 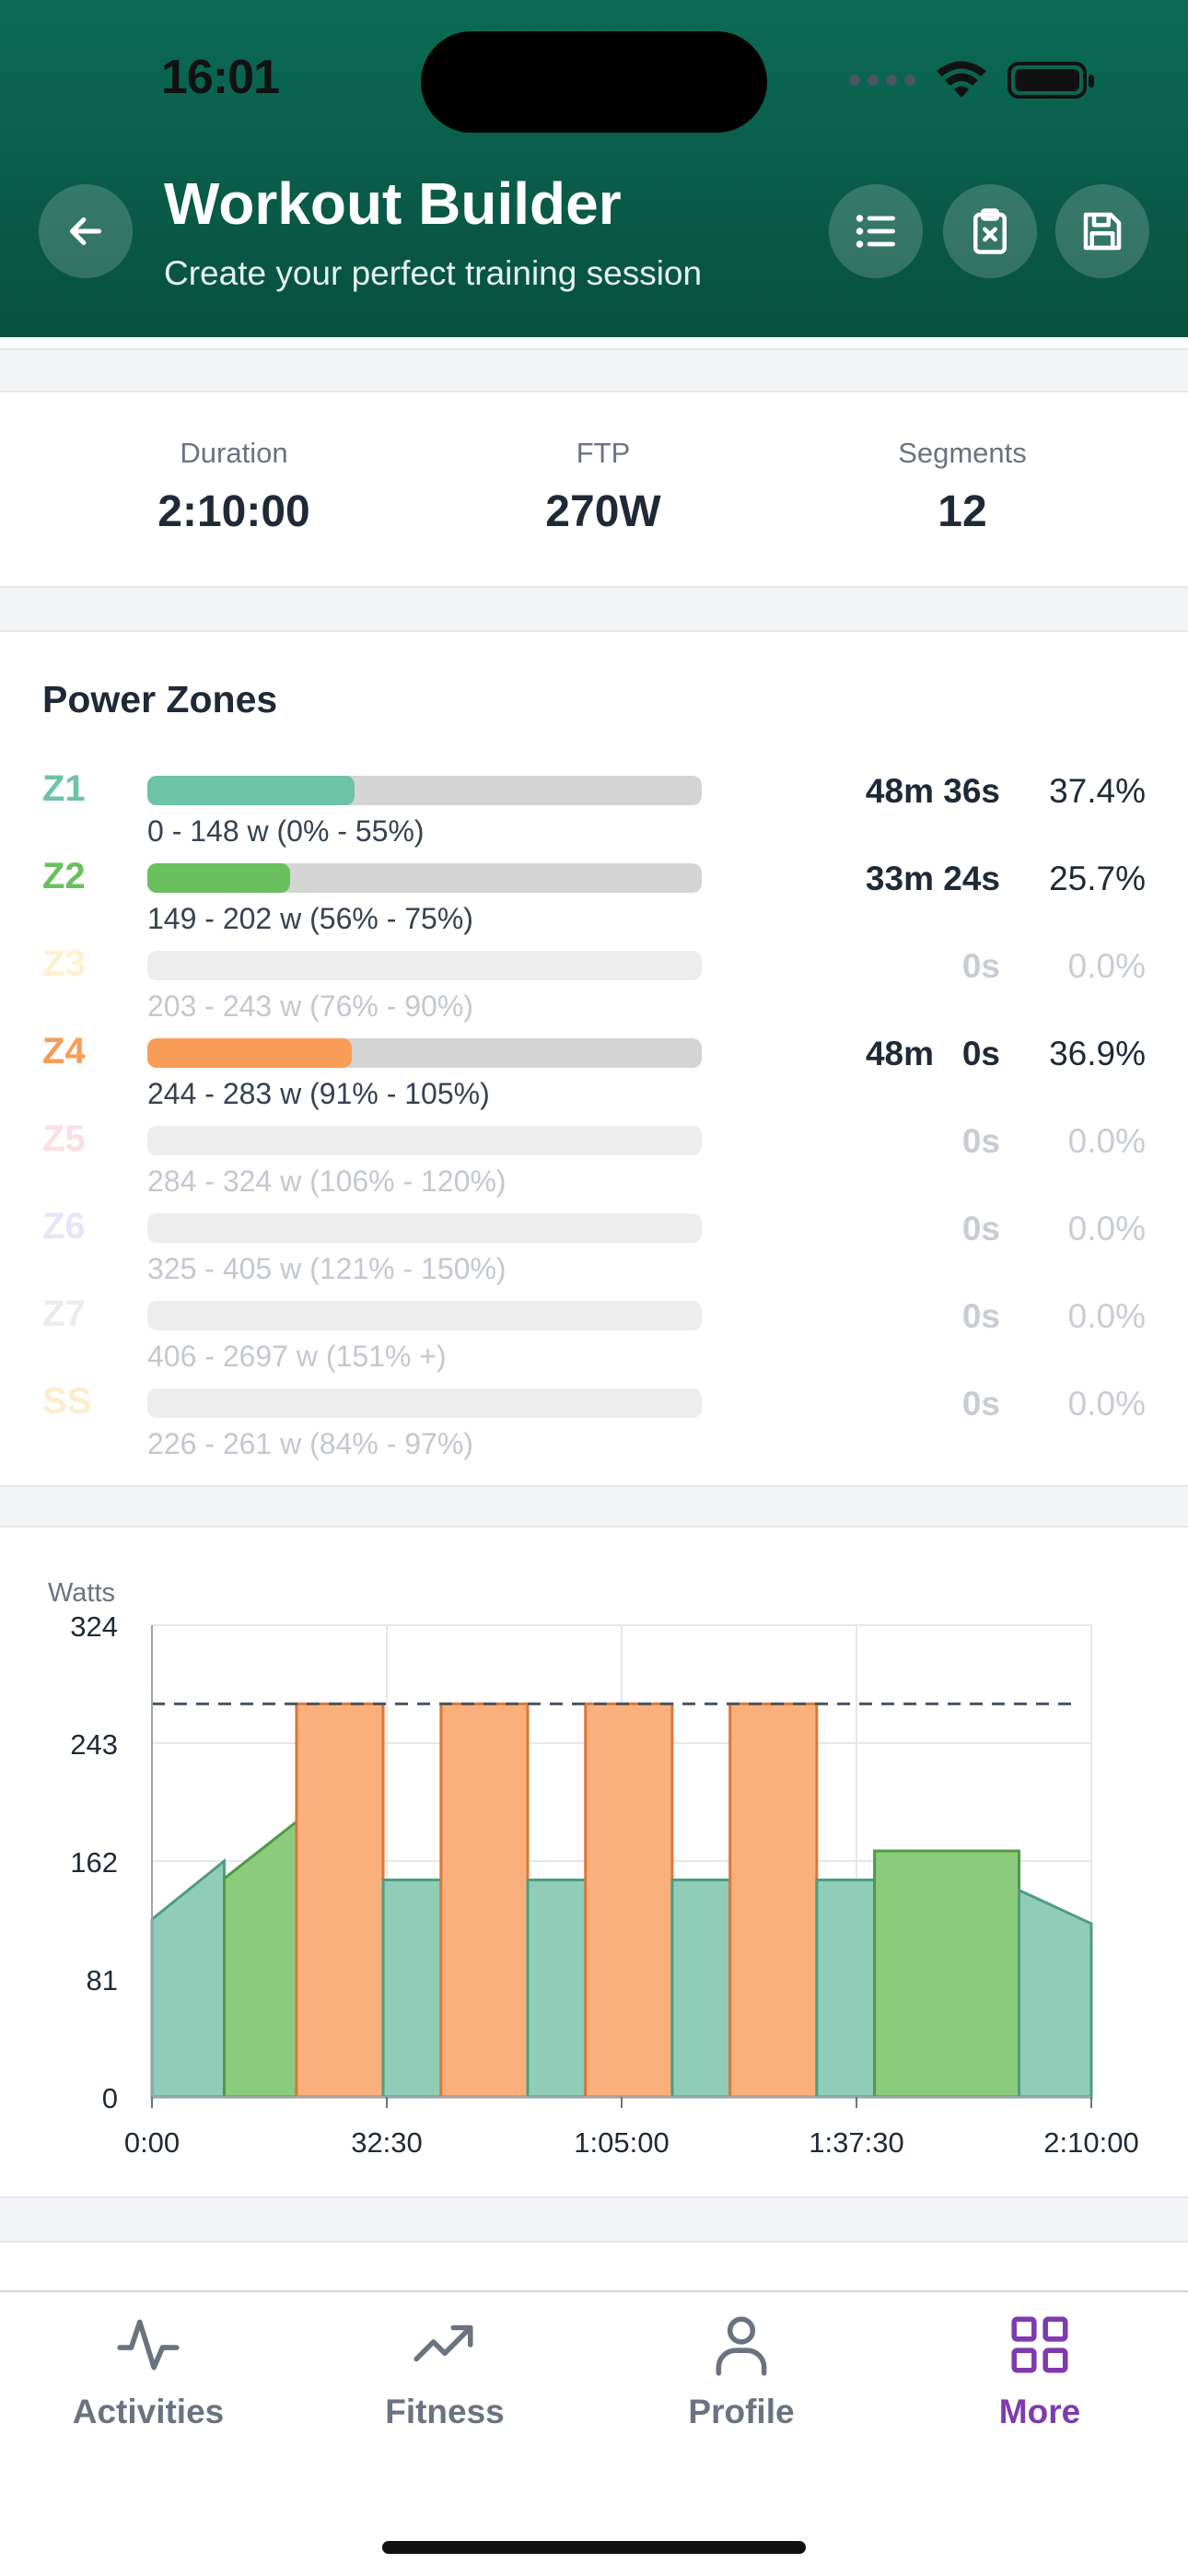 I want to click on zone-row-z1: Z1 0 - 148 w (0% - 55%) 48m 36s 37.4%, so click(x=594, y=811).